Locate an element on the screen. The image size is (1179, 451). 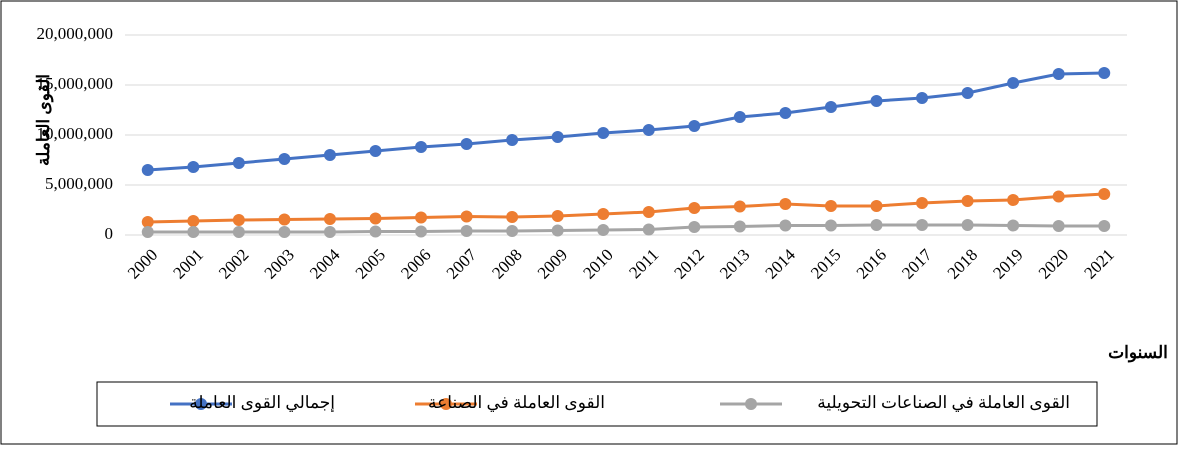
y-axis-label: القوى العاملة is located at coordinates (44, 120).